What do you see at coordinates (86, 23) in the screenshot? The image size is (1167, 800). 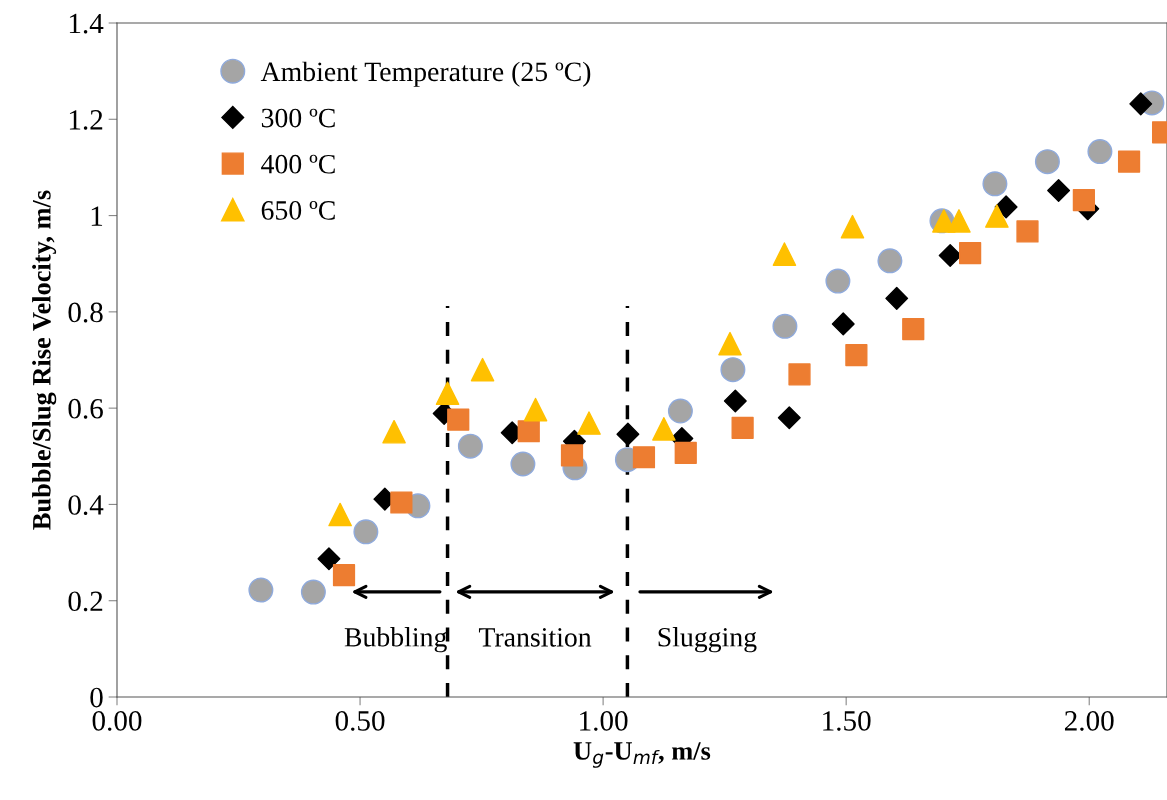 I see `y-tick-label: 1.4` at bounding box center [86, 23].